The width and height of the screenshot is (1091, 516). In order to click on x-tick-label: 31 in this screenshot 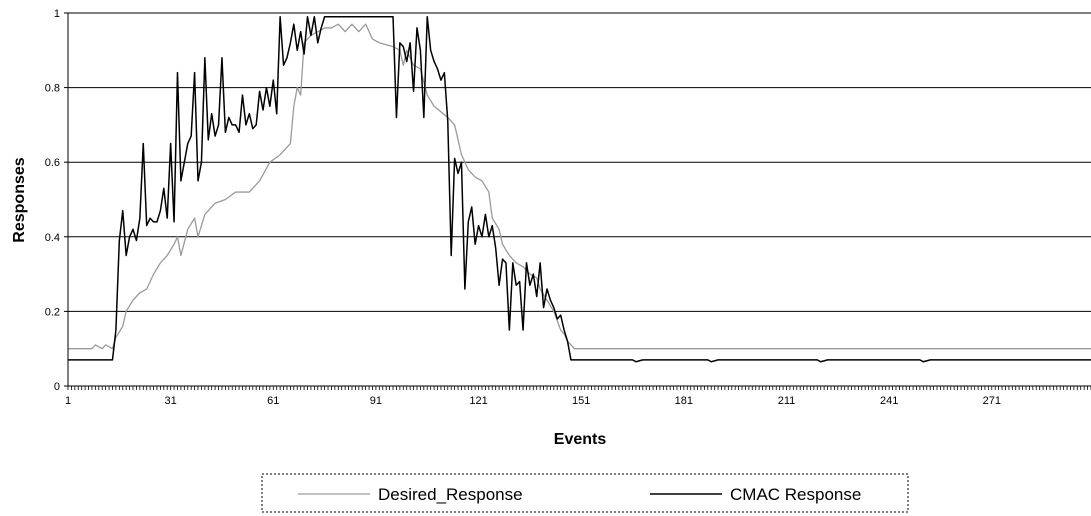, I will do `click(171, 401)`.